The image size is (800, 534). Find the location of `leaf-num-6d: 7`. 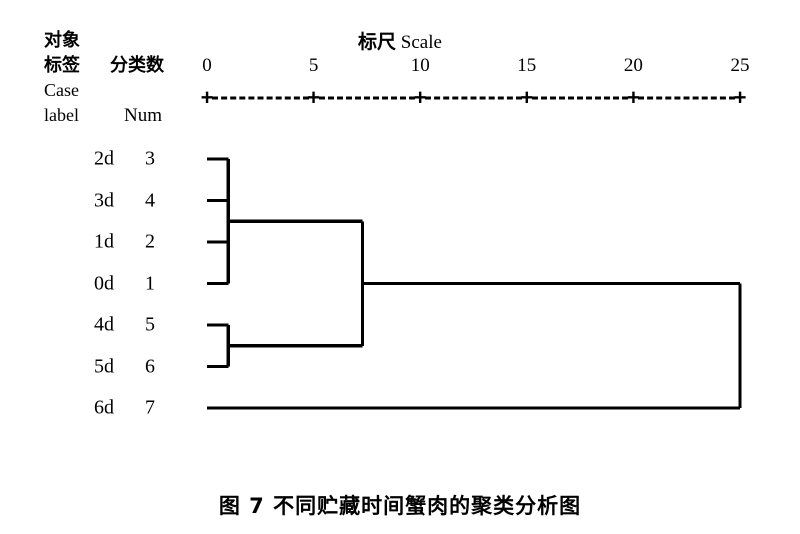

leaf-num-6d: 7 is located at coordinates (150, 407).